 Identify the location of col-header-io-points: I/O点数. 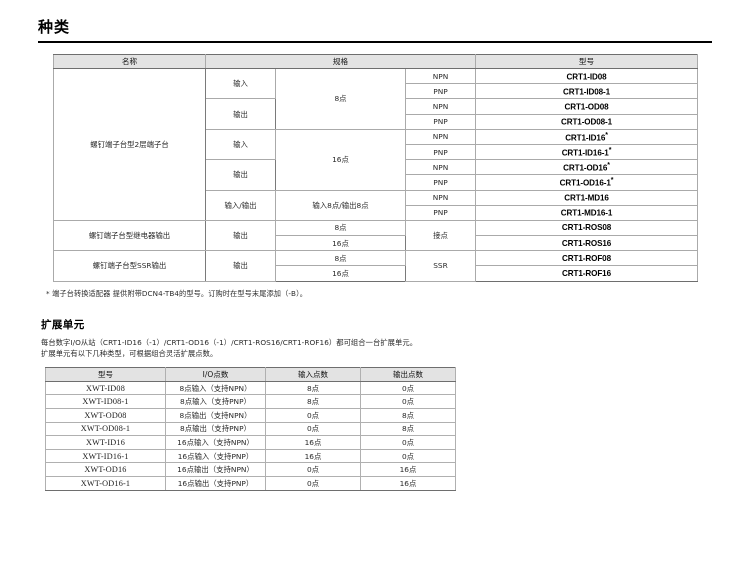
(215, 374).